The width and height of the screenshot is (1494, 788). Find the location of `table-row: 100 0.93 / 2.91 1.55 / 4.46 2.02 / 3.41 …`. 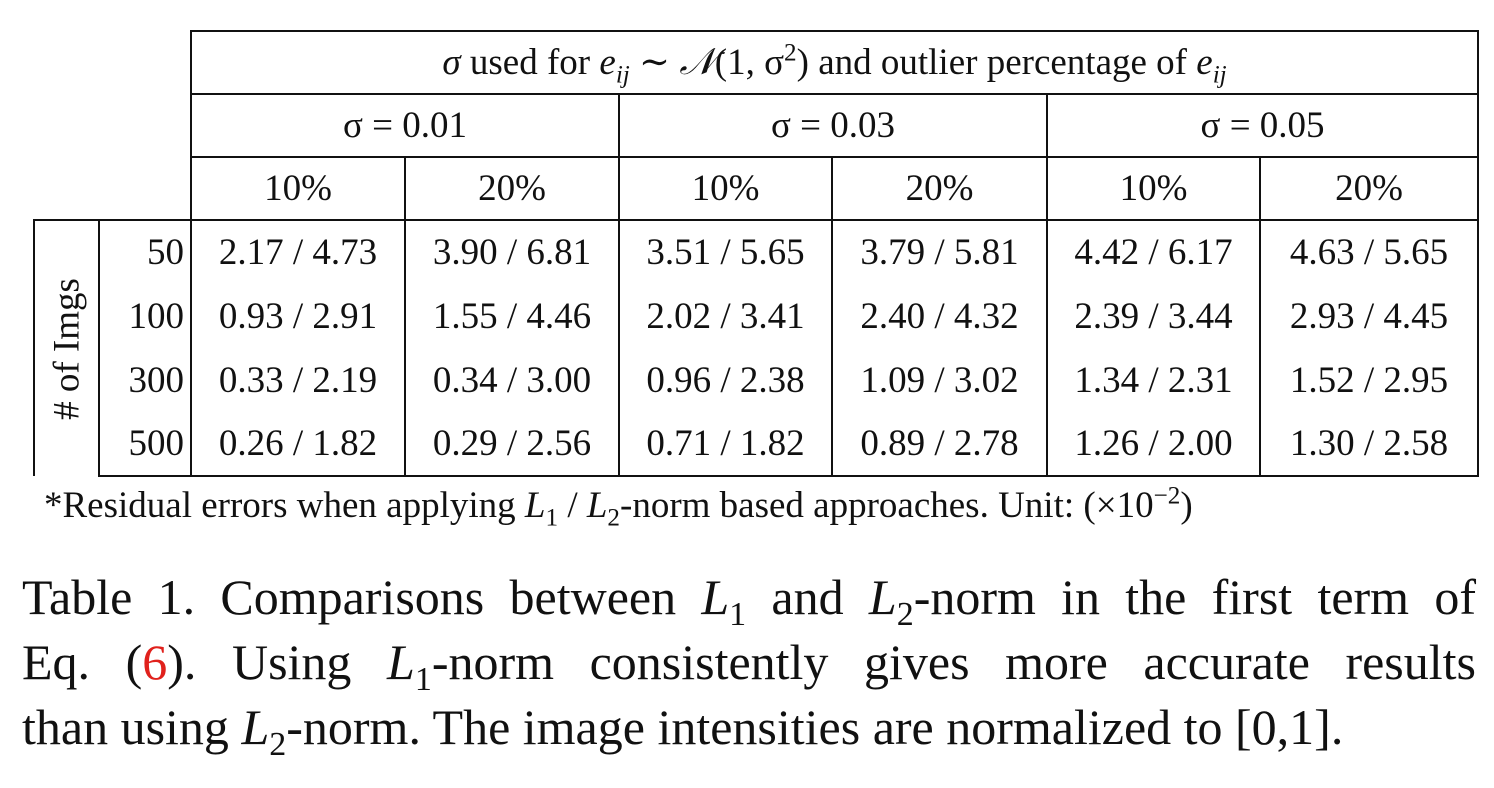

table-row: 100 0.93 / 2.91 1.55 / 4.46 2.02 / 3.41 … is located at coordinates (757, 316).